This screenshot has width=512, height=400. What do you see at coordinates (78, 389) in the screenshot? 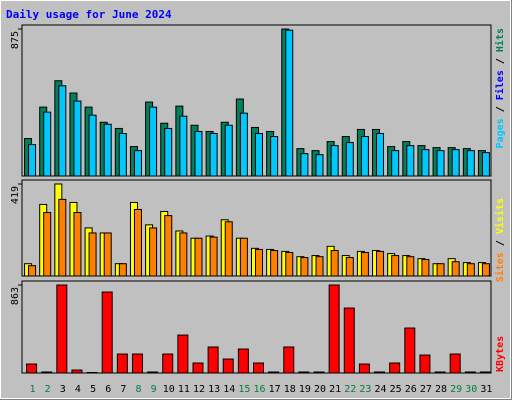
I see `x-tick-label: 4` at bounding box center [78, 389].